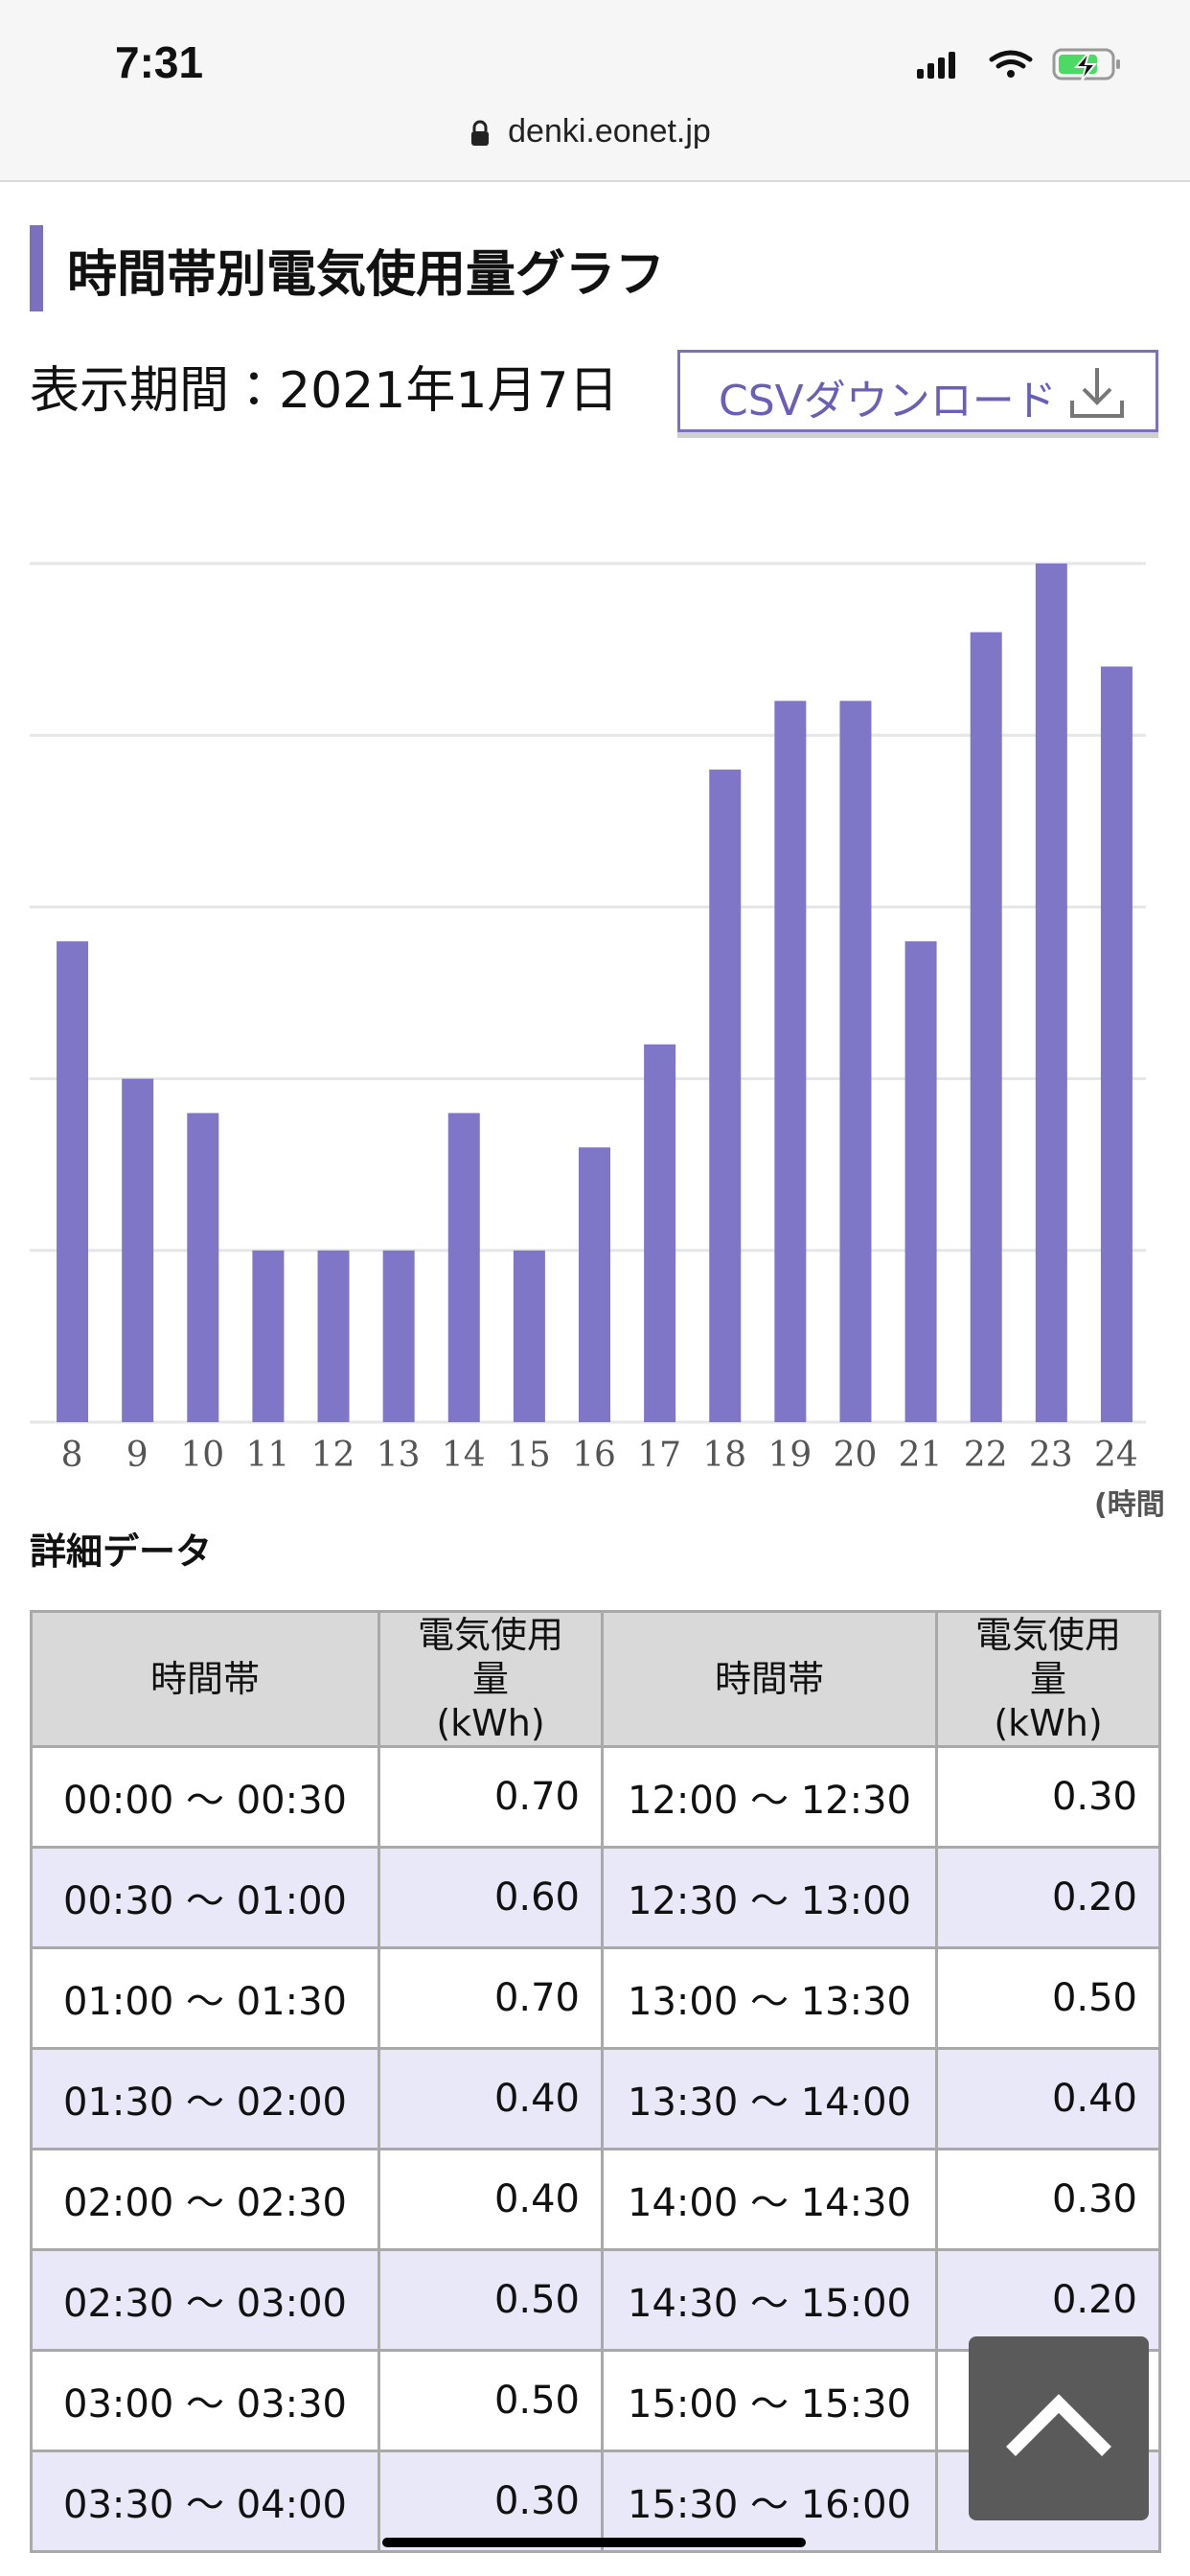 This screenshot has width=1190, height=2576. What do you see at coordinates (529, 1456) in the screenshot?
I see `x-tick-label: 15` at bounding box center [529, 1456].